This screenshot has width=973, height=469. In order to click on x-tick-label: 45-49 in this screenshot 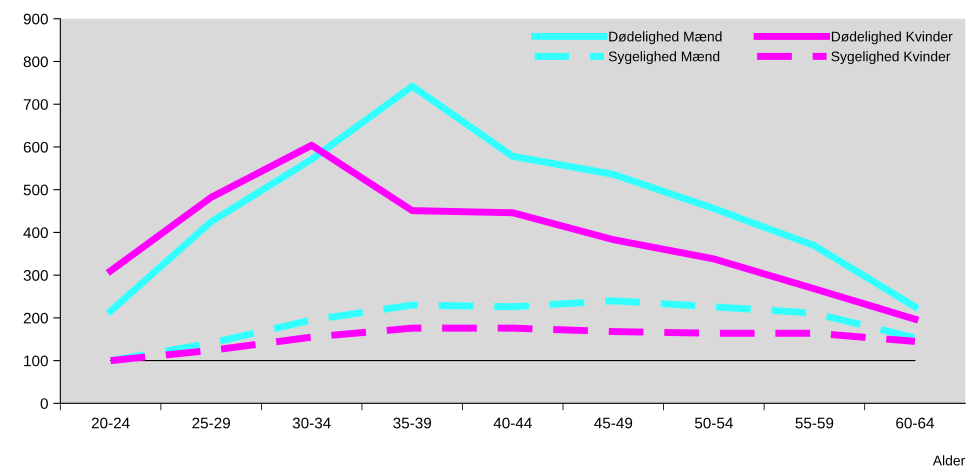, I will do `click(613, 423)`.